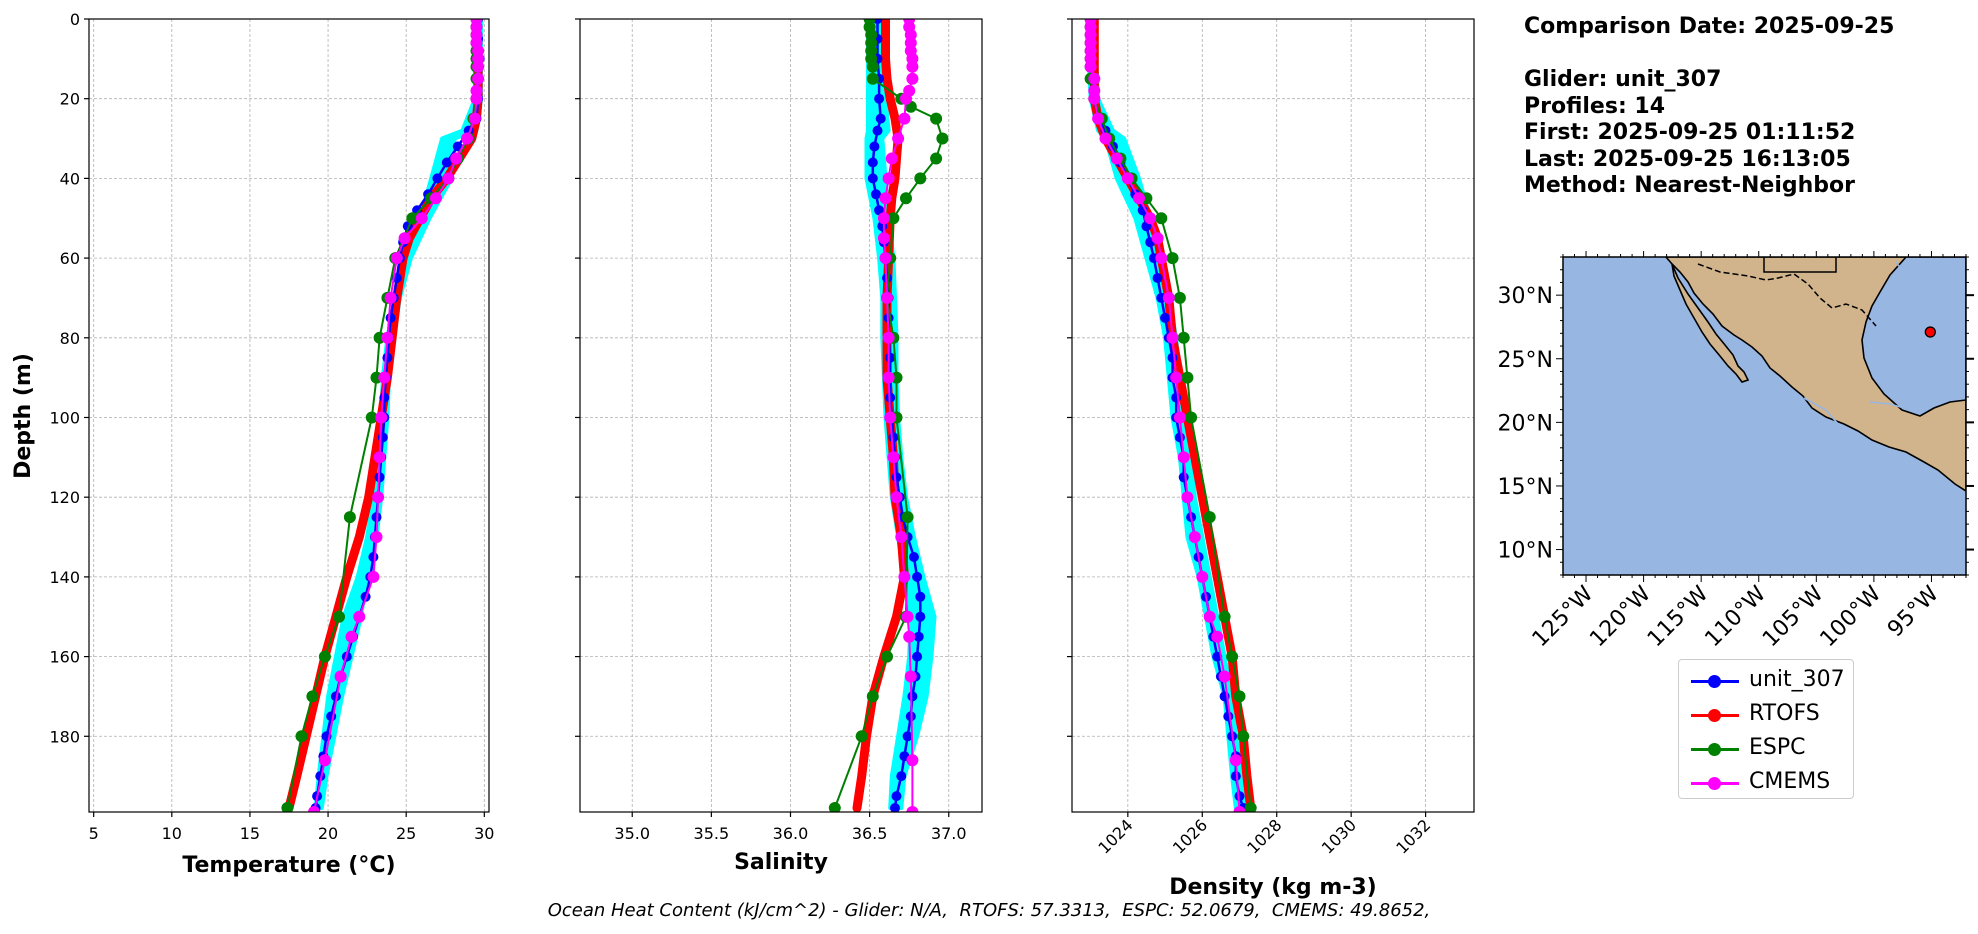 Image resolution: width=1978 pixels, height=934 pixels. What do you see at coordinates (1687, 159) in the screenshot?
I see `last-time: Last: 2025-09-25 16:13:05` at bounding box center [1687, 159].